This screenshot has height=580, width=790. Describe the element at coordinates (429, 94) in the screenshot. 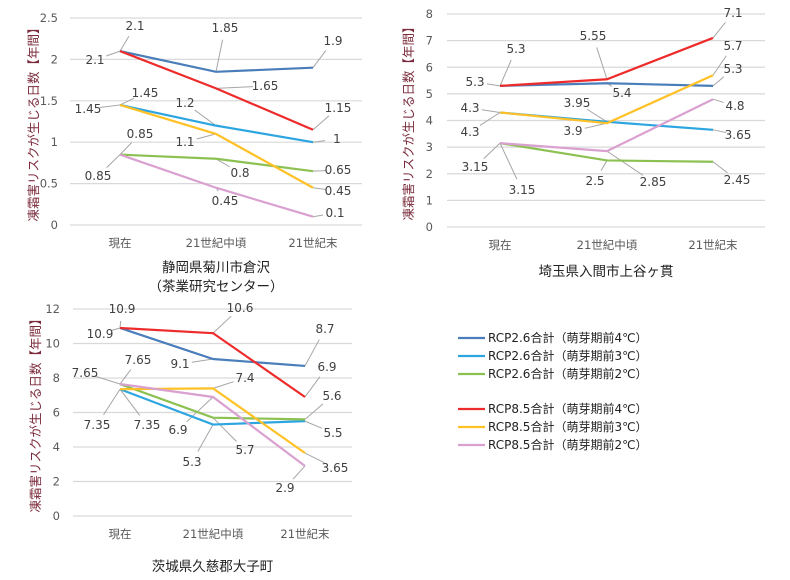

I see `y-tick-label: 5` at that location.